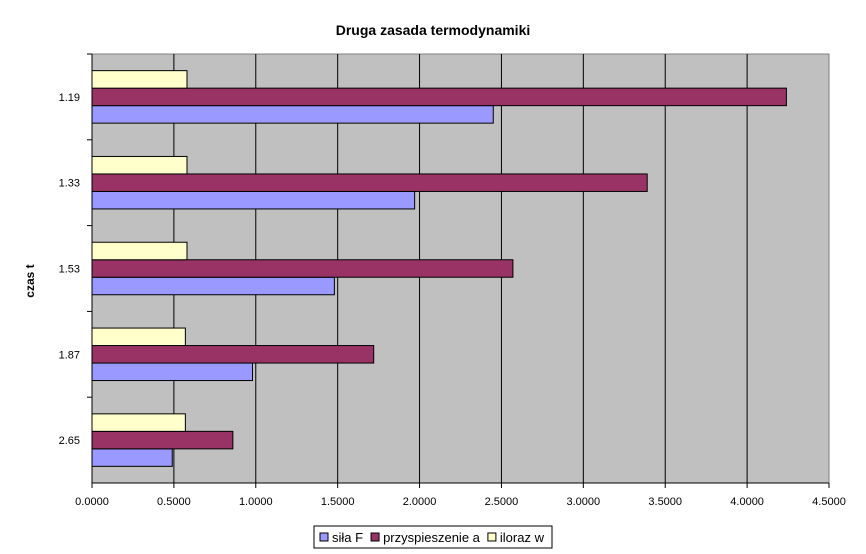 The width and height of the screenshot is (866, 554). I want to click on x-tick-label: 0.0000, so click(92, 502).